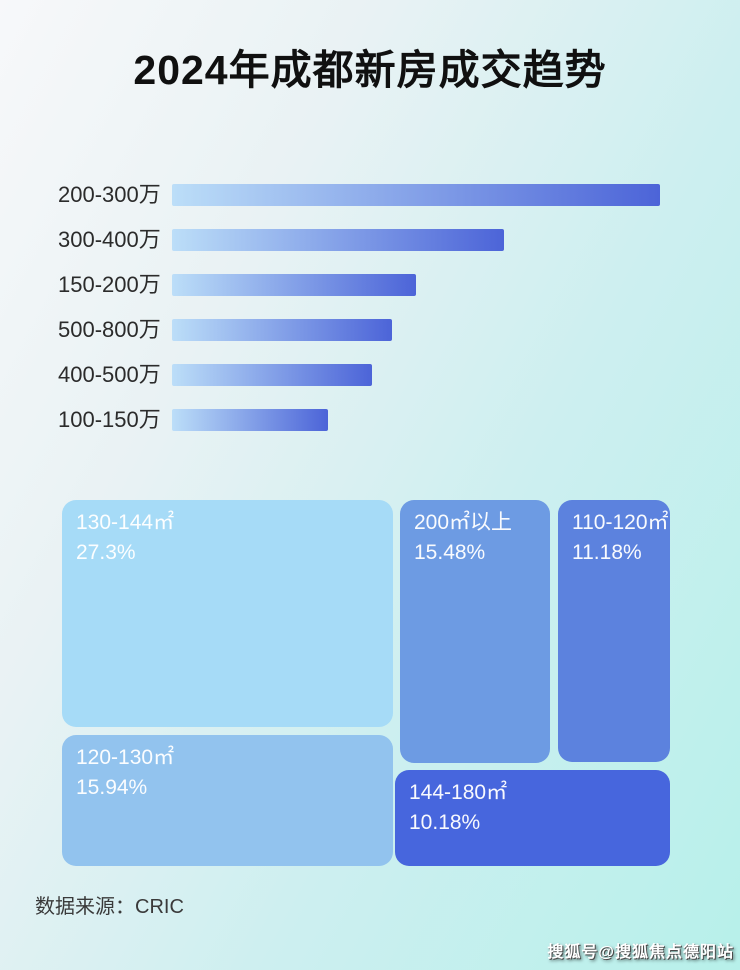 This screenshot has width=740, height=970. I want to click on bar-category-label: 400-500万, so click(109, 374).